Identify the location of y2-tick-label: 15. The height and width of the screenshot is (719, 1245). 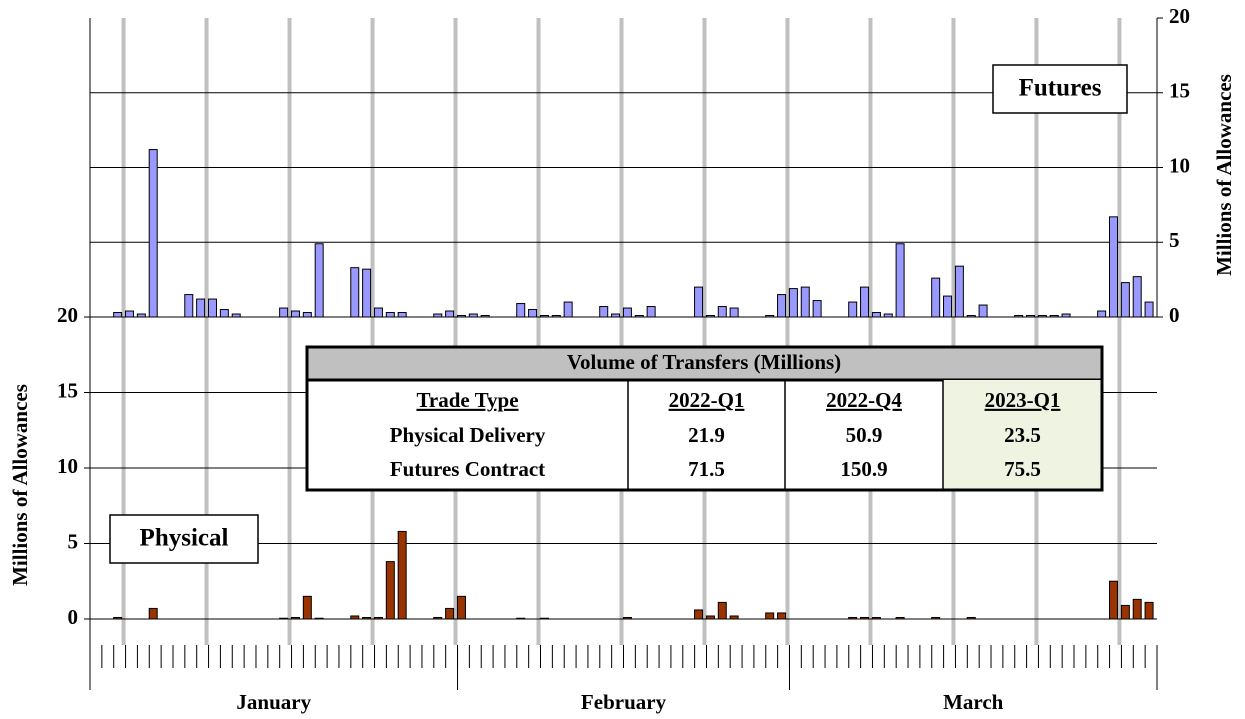
(1179, 91).